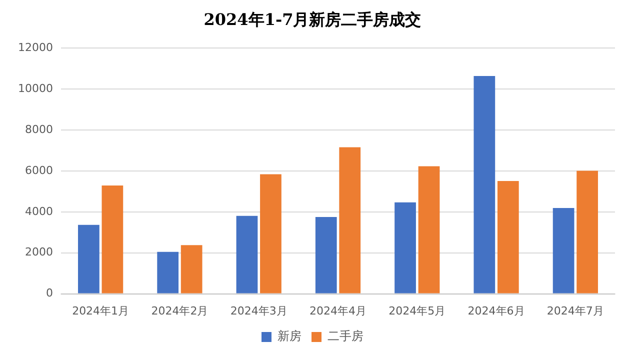  What do you see at coordinates (337, 311) in the screenshot?
I see `x-tick-label: 2024年4月` at bounding box center [337, 311].